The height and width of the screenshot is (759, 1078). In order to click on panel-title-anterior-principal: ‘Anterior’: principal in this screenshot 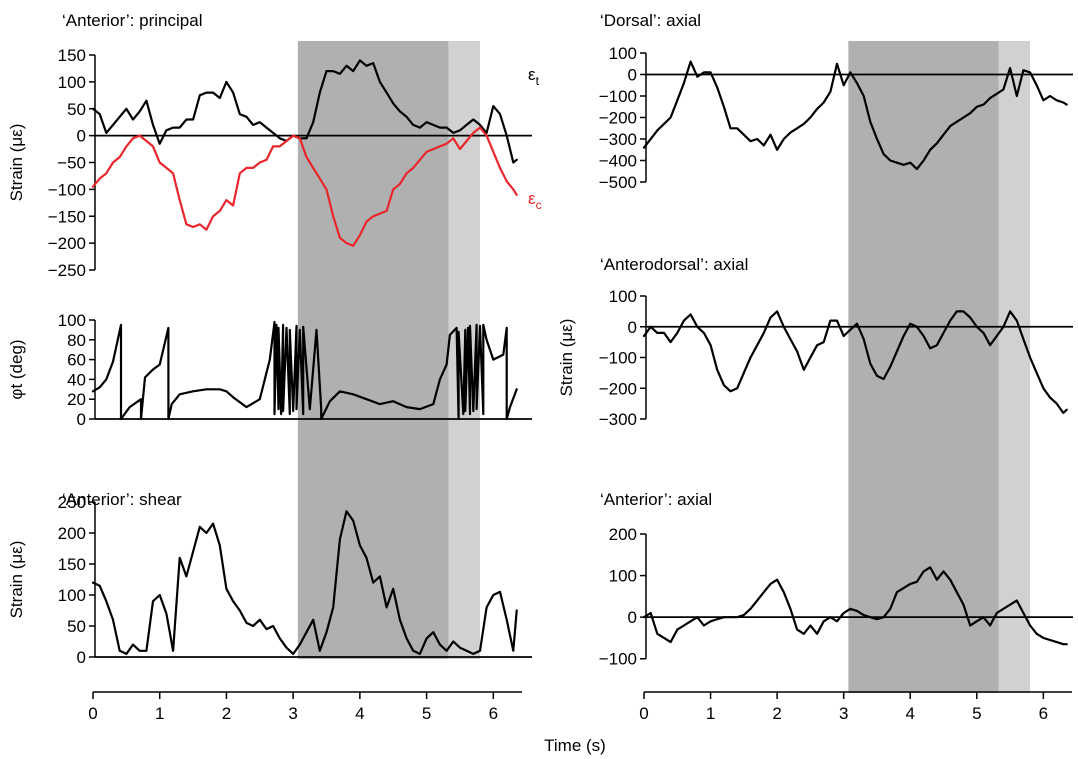, I will do `click(132, 20)`.